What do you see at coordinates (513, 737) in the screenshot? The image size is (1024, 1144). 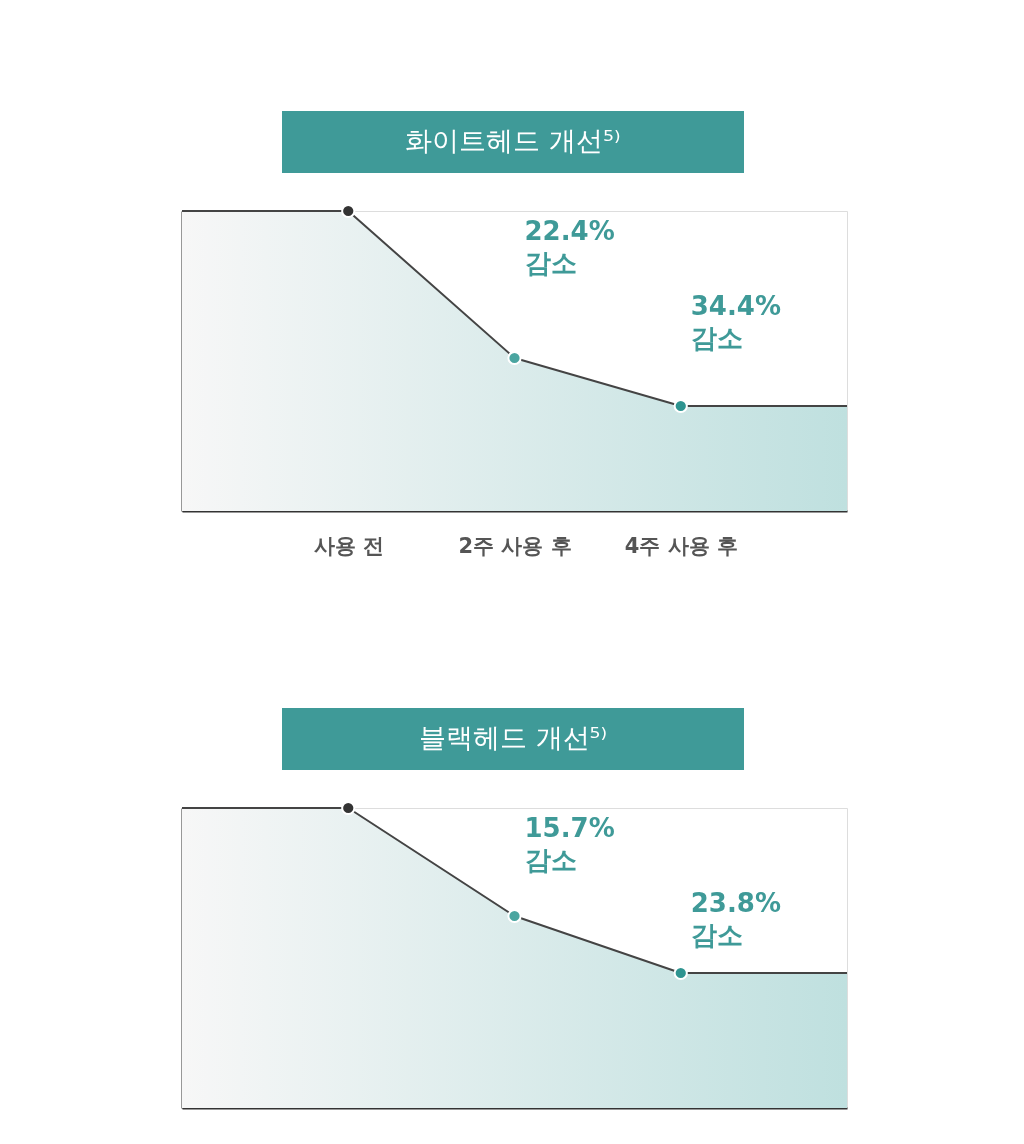 I see `chart-title: 블랙헤드 개선⁵⁾` at bounding box center [513, 737].